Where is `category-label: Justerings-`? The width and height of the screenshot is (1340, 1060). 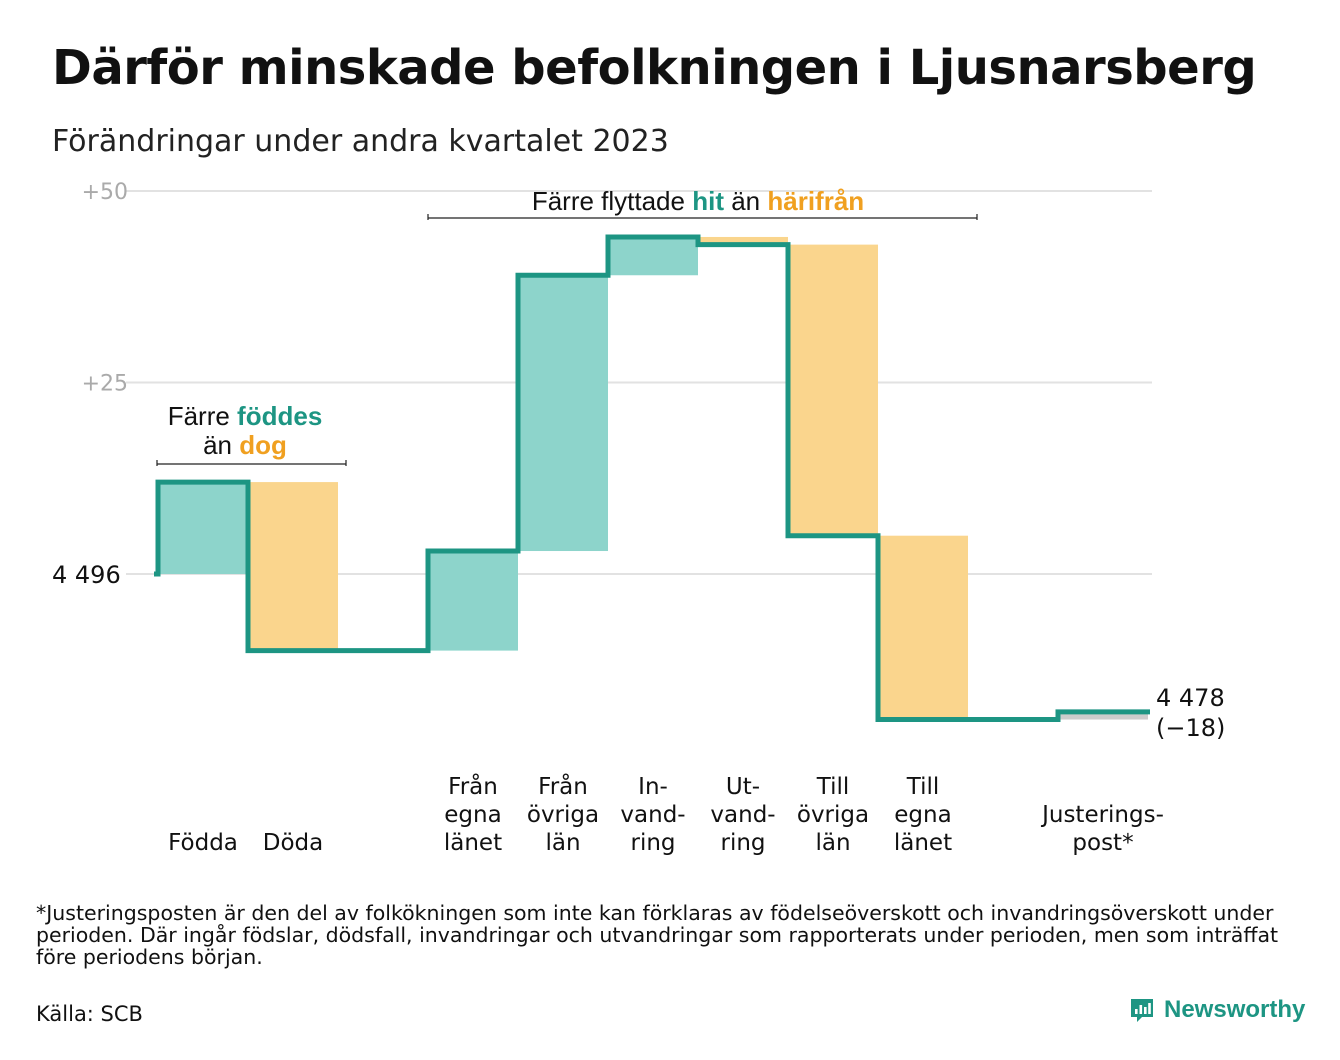 category-label: Justerings- is located at coordinates (1102, 815).